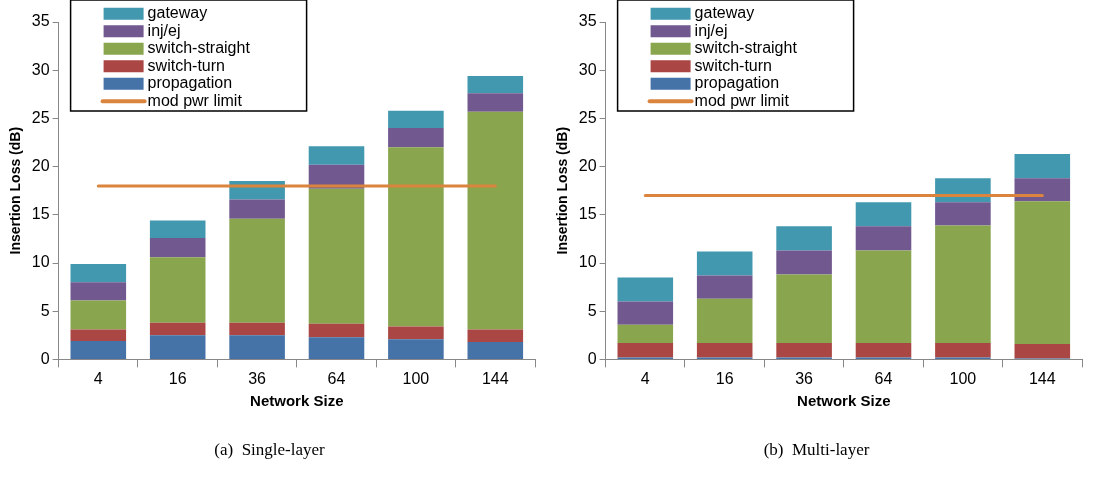 Image resolution: width=1094 pixels, height=481 pixels. I want to click on text: (a) Single-layer, so click(270, 450).